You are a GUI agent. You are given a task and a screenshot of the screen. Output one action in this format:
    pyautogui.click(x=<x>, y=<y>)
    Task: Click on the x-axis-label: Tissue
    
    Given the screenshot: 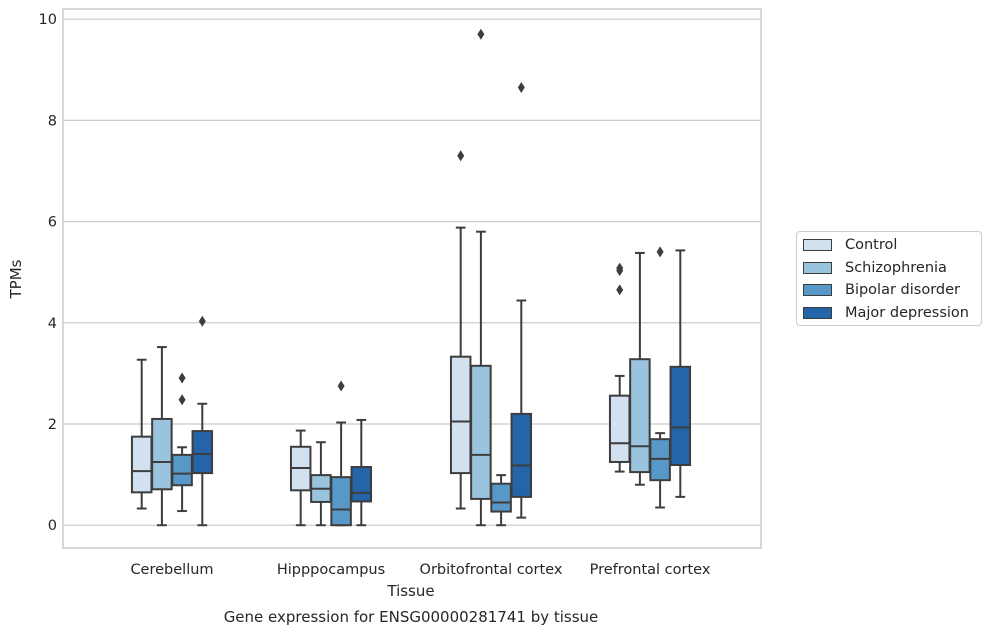 What is the action you would take?
    pyautogui.click(x=410, y=591)
    